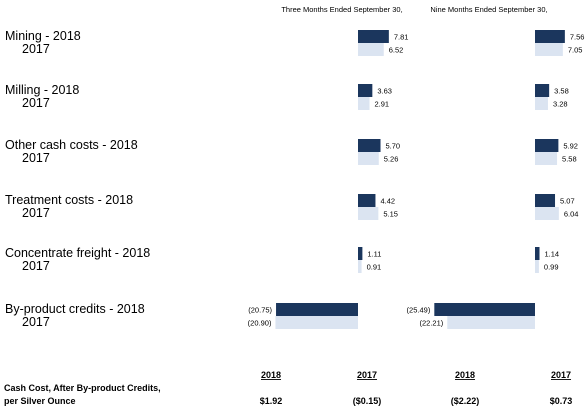  I want to click on data-label-2018: 7.81, so click(401, 37).